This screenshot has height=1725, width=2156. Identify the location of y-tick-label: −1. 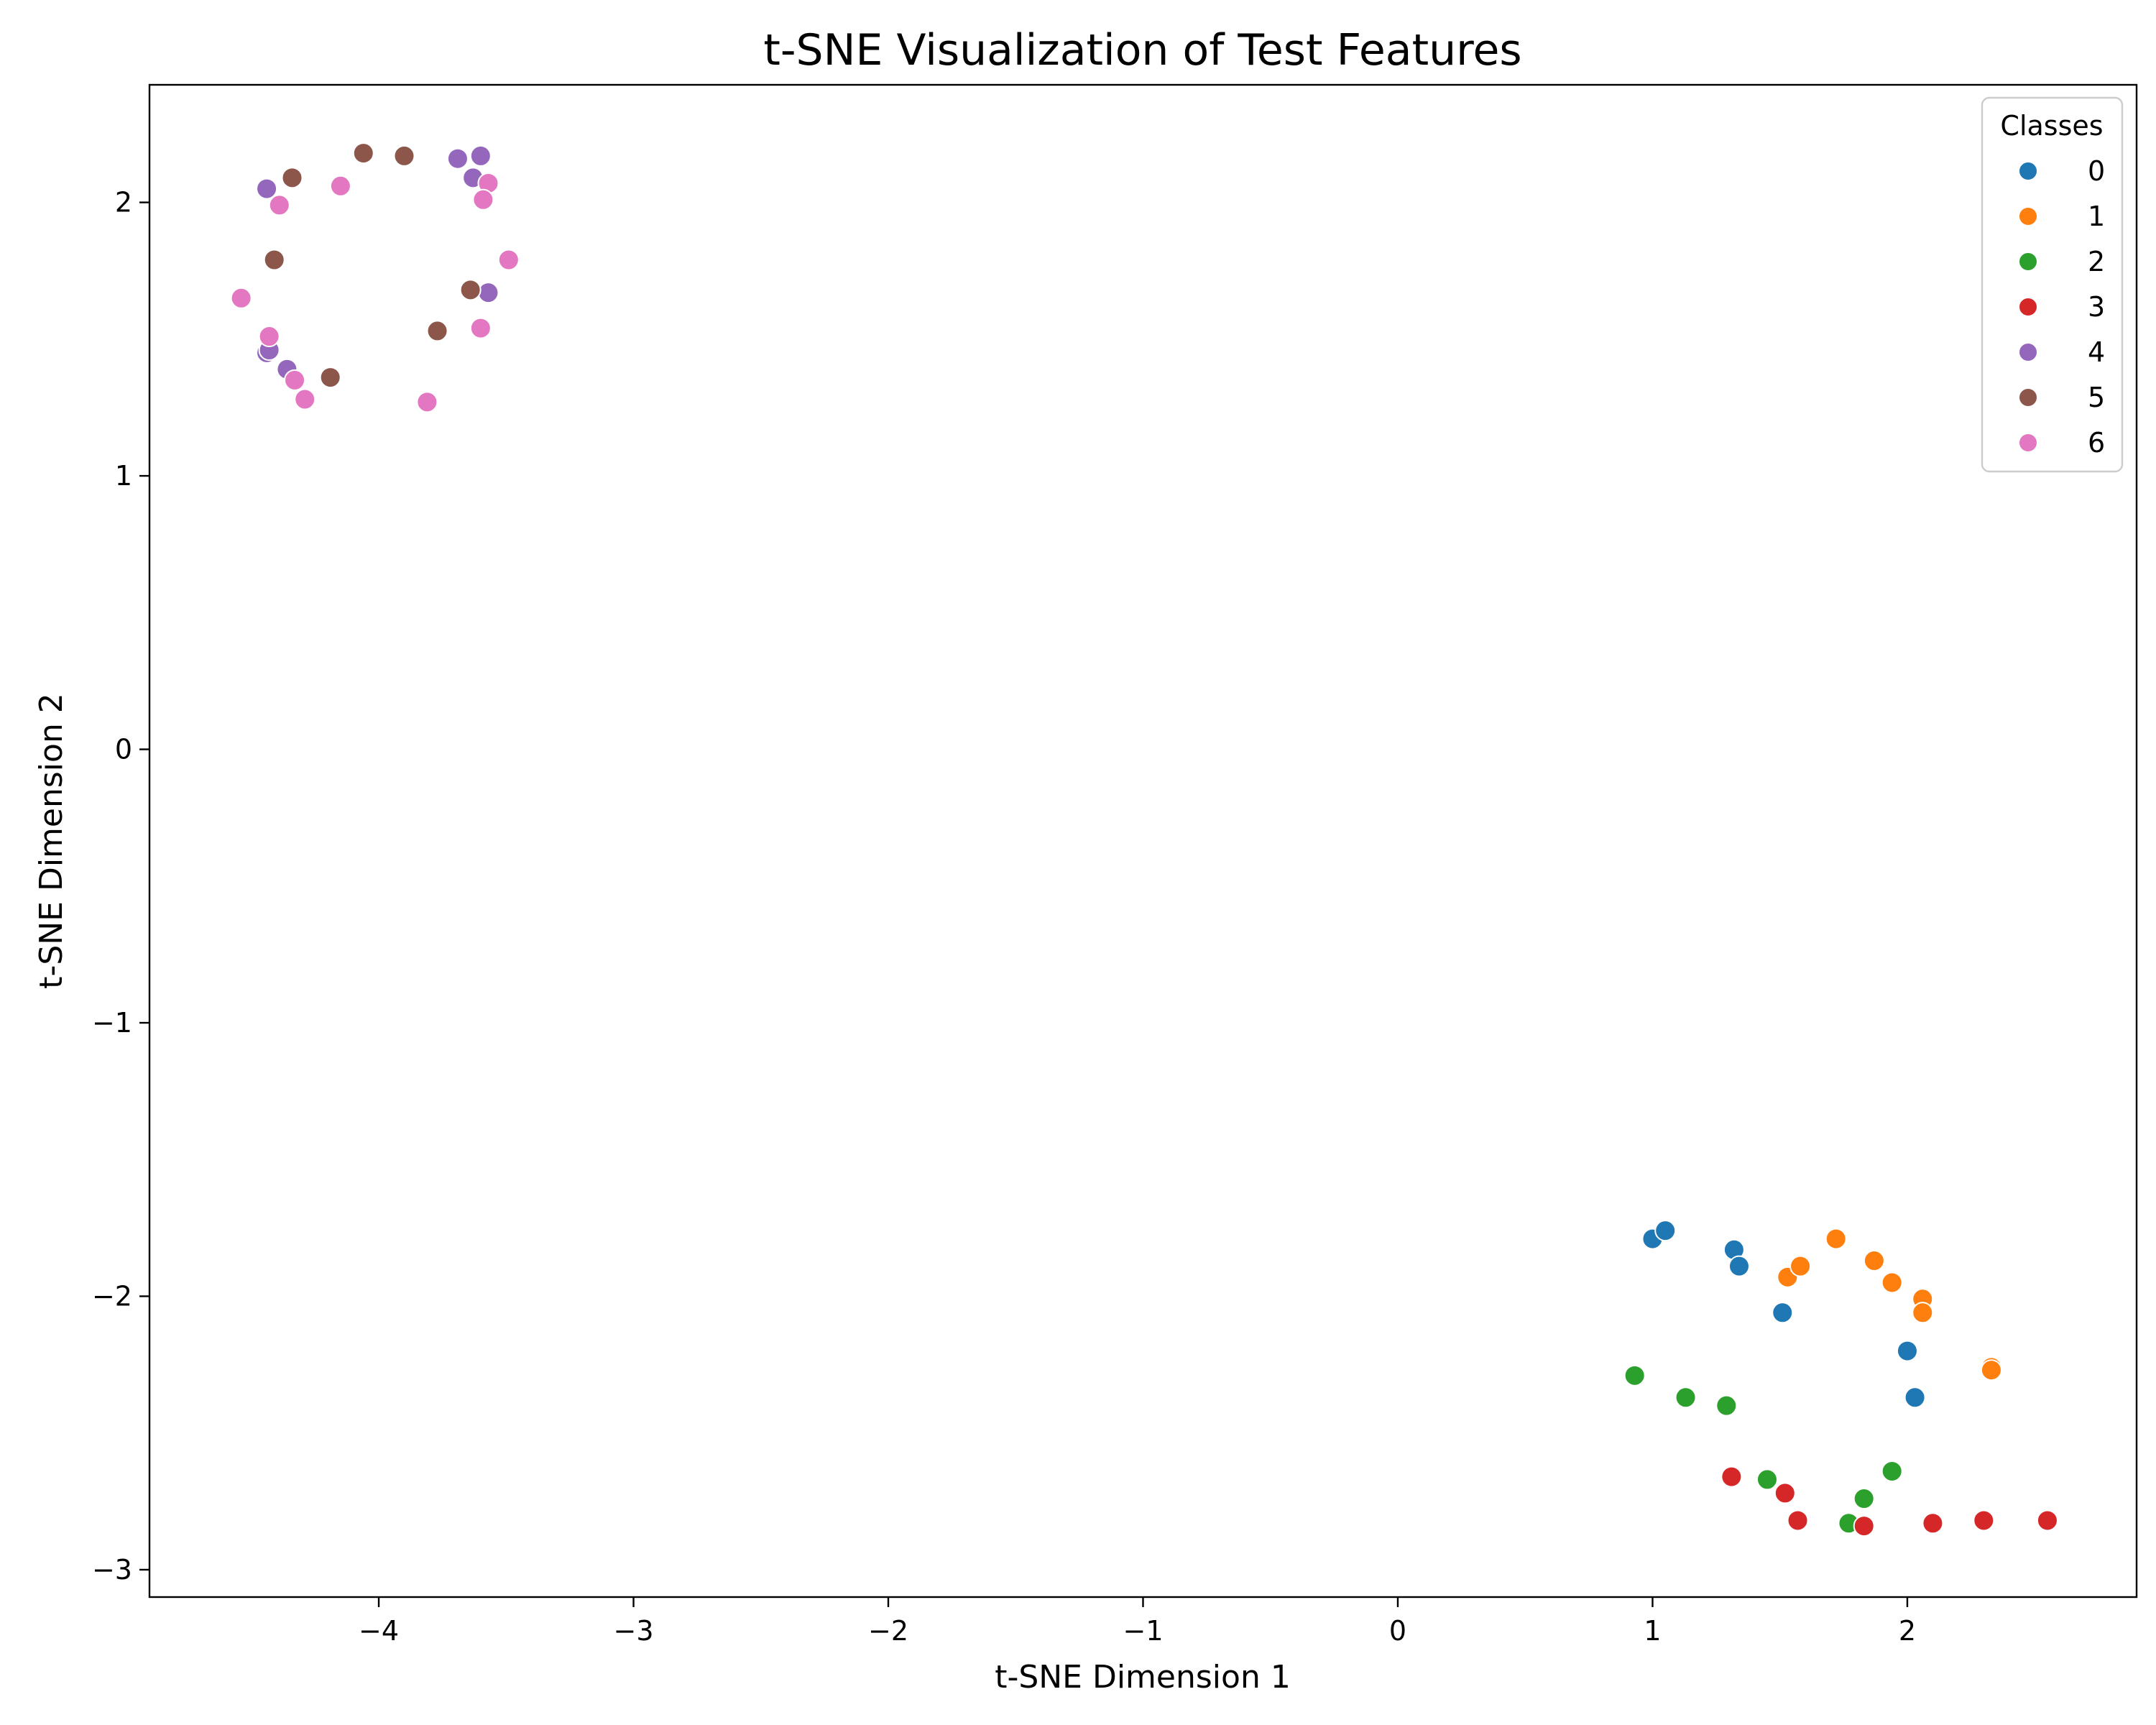
(112, 1023).